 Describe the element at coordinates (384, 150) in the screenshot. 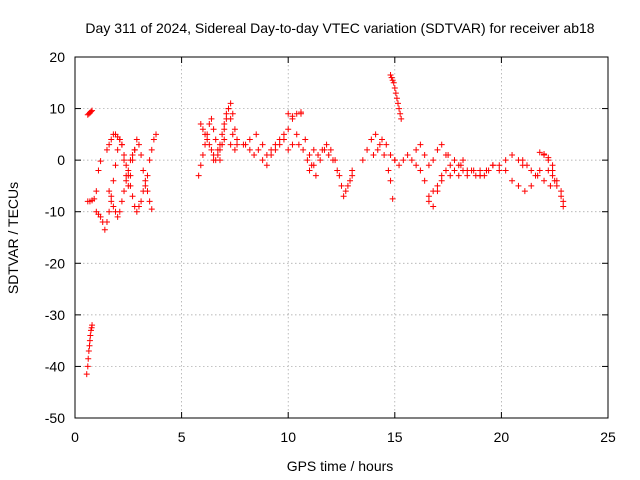

I see `series-seg-14.0-15.0` at that location.